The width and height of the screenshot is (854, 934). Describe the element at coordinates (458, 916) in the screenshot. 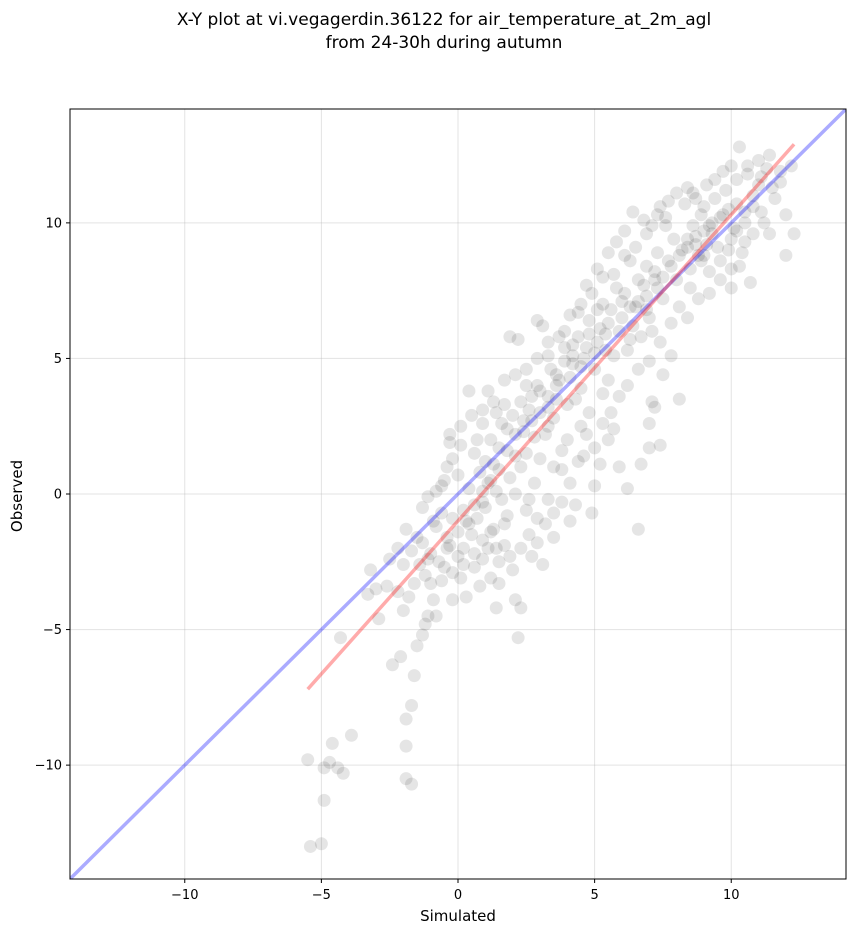

I see `x-axis-label: Simulated` at that location.